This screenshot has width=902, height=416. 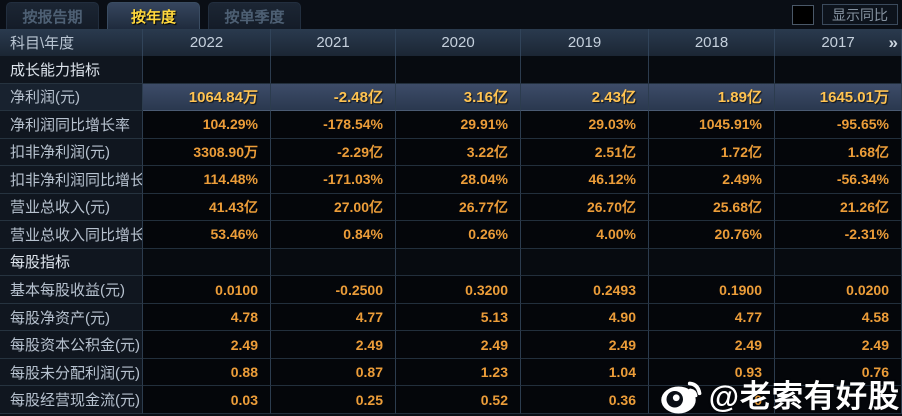 I want to click on cell-10-2017: 2.49, so click(x=838, y=345).